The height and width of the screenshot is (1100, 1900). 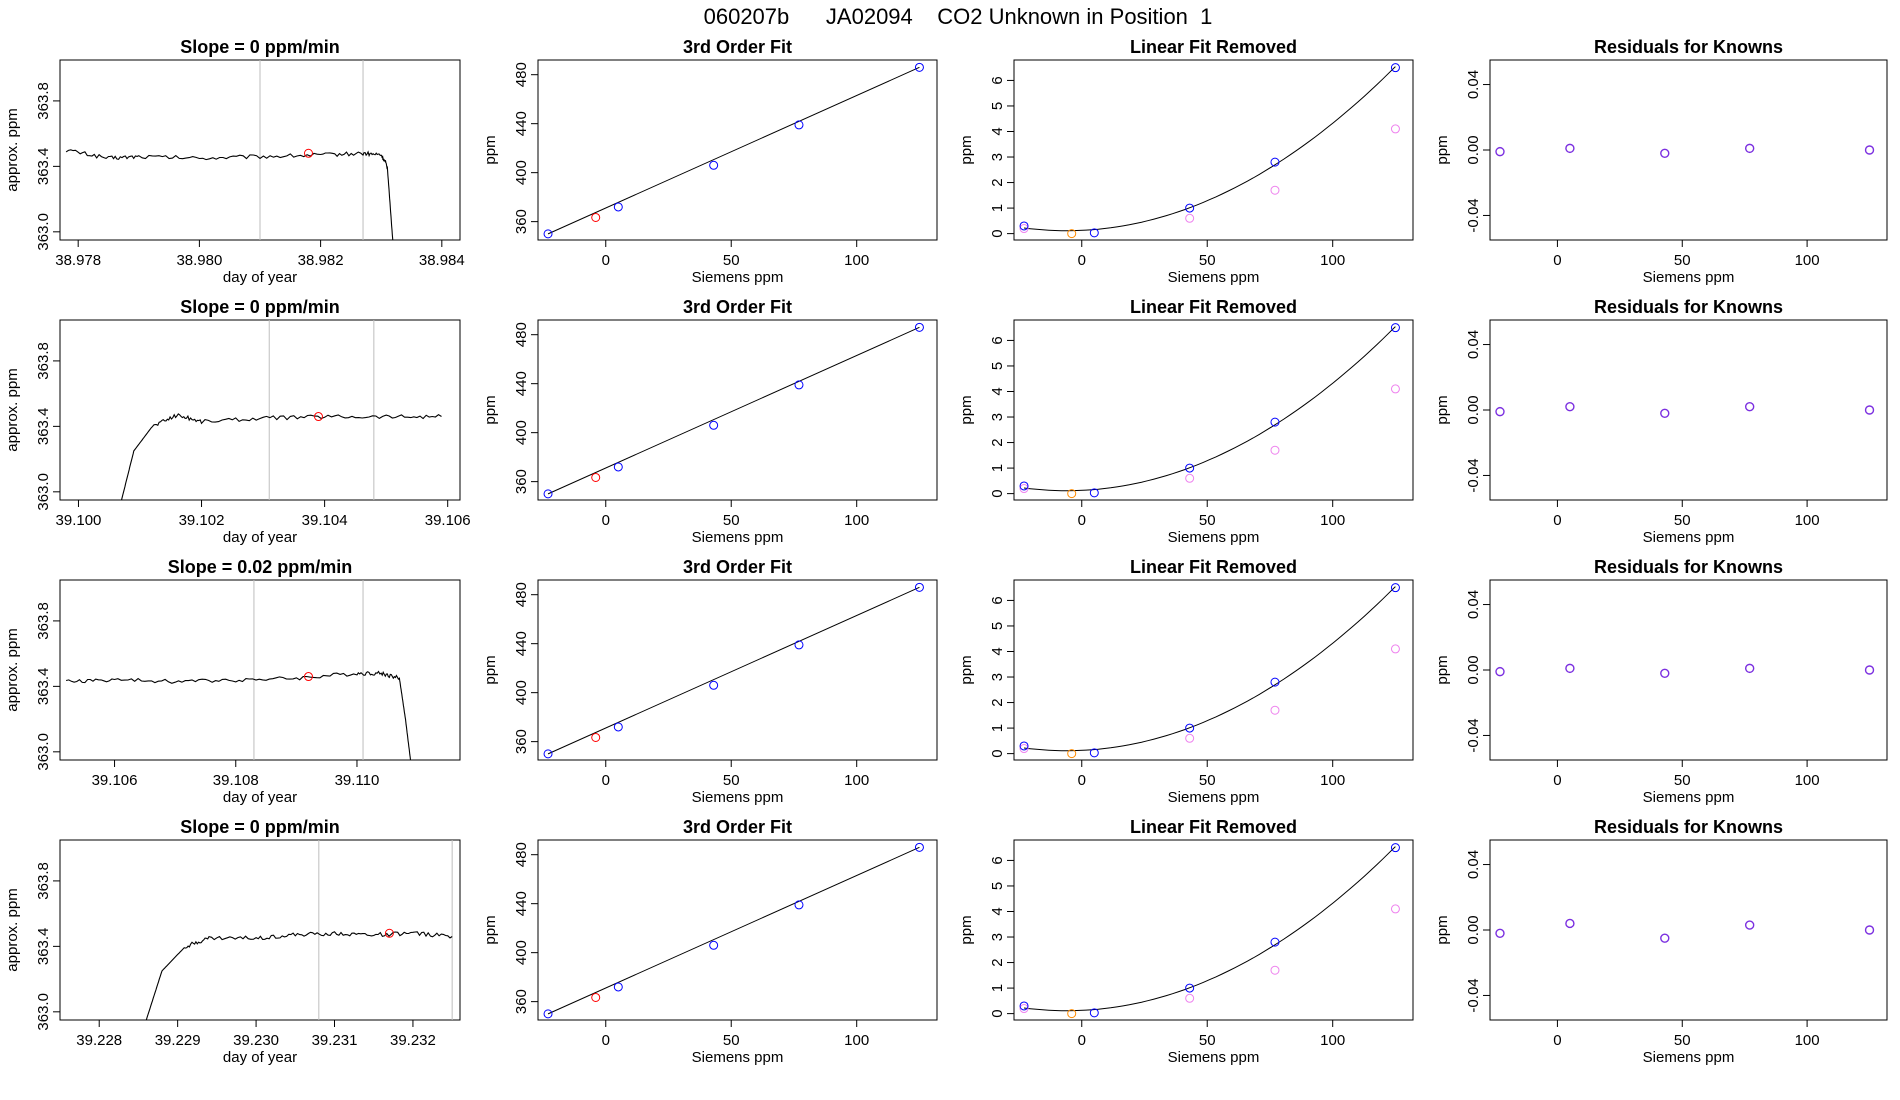 What do you see at coordinates (1213, 567) in the screenshot?
I see `panel-title: Linear Fit Removed` at bounding box center [1213, 567].